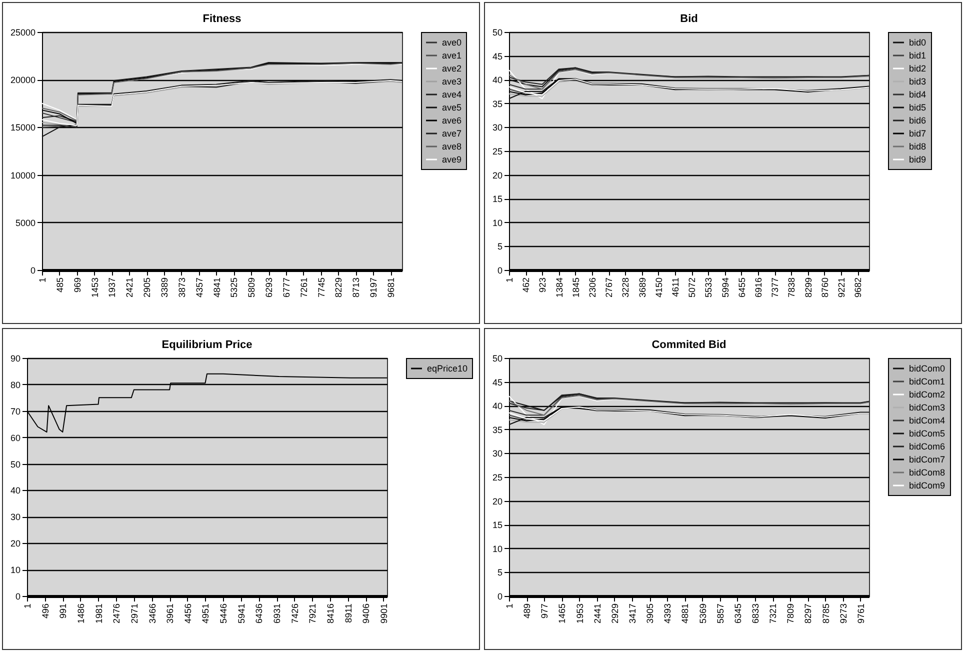  What do you see at coordinates (562, 614) in the screenshot?
I see `x-tick-label: 1465` at bounding box center [562, 614].